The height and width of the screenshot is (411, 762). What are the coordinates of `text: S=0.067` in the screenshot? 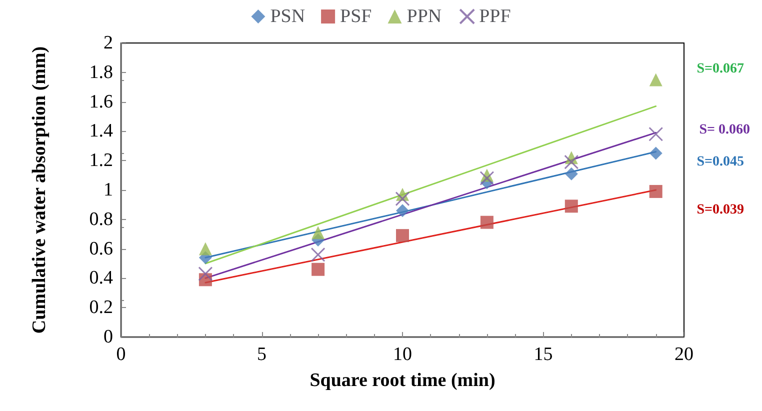 It's located at (720, 69).